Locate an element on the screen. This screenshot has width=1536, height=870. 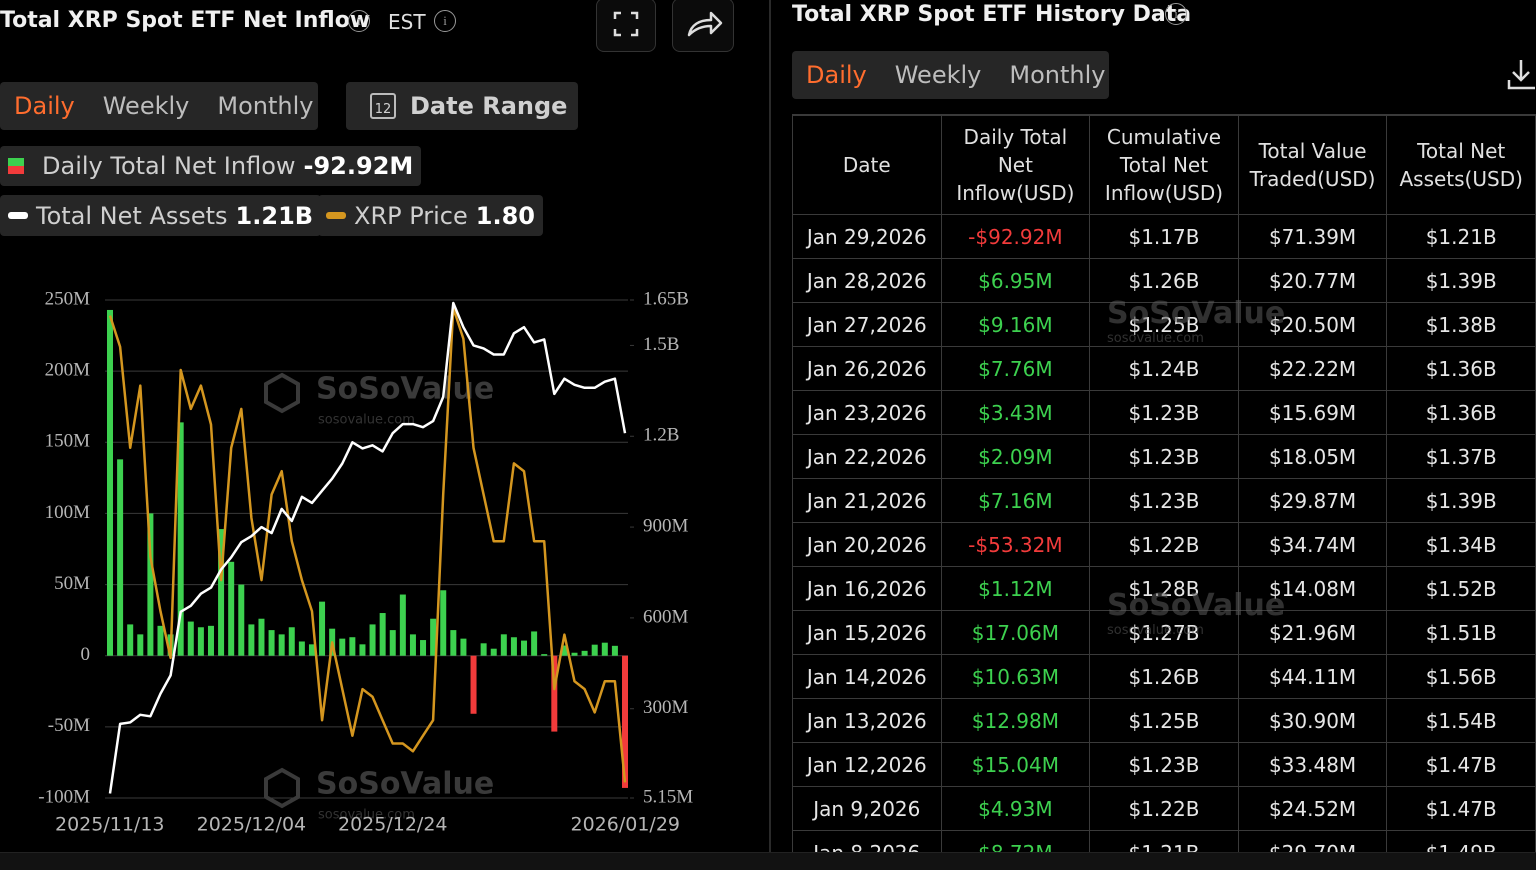
timezone: EST is located at coordinates (407, 22).